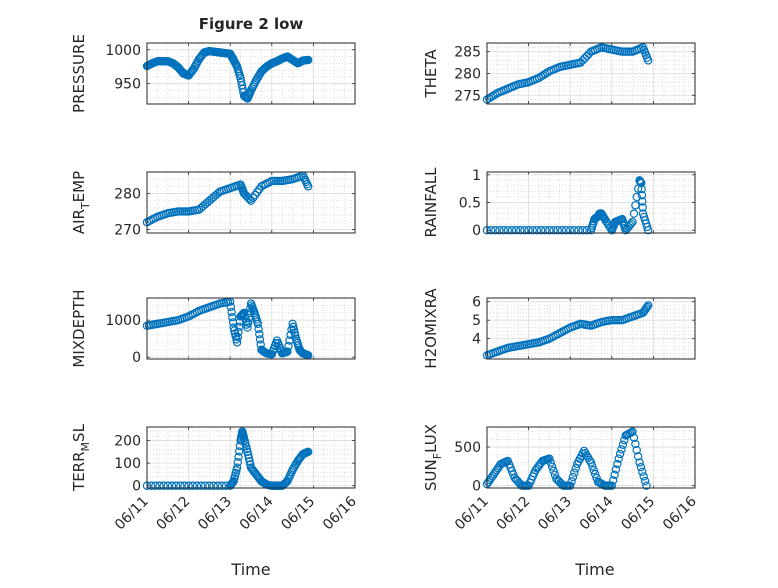 The width and height of the screenshot is (778, 588). I want to click on y-tick-label: 4, so click(476, 340).